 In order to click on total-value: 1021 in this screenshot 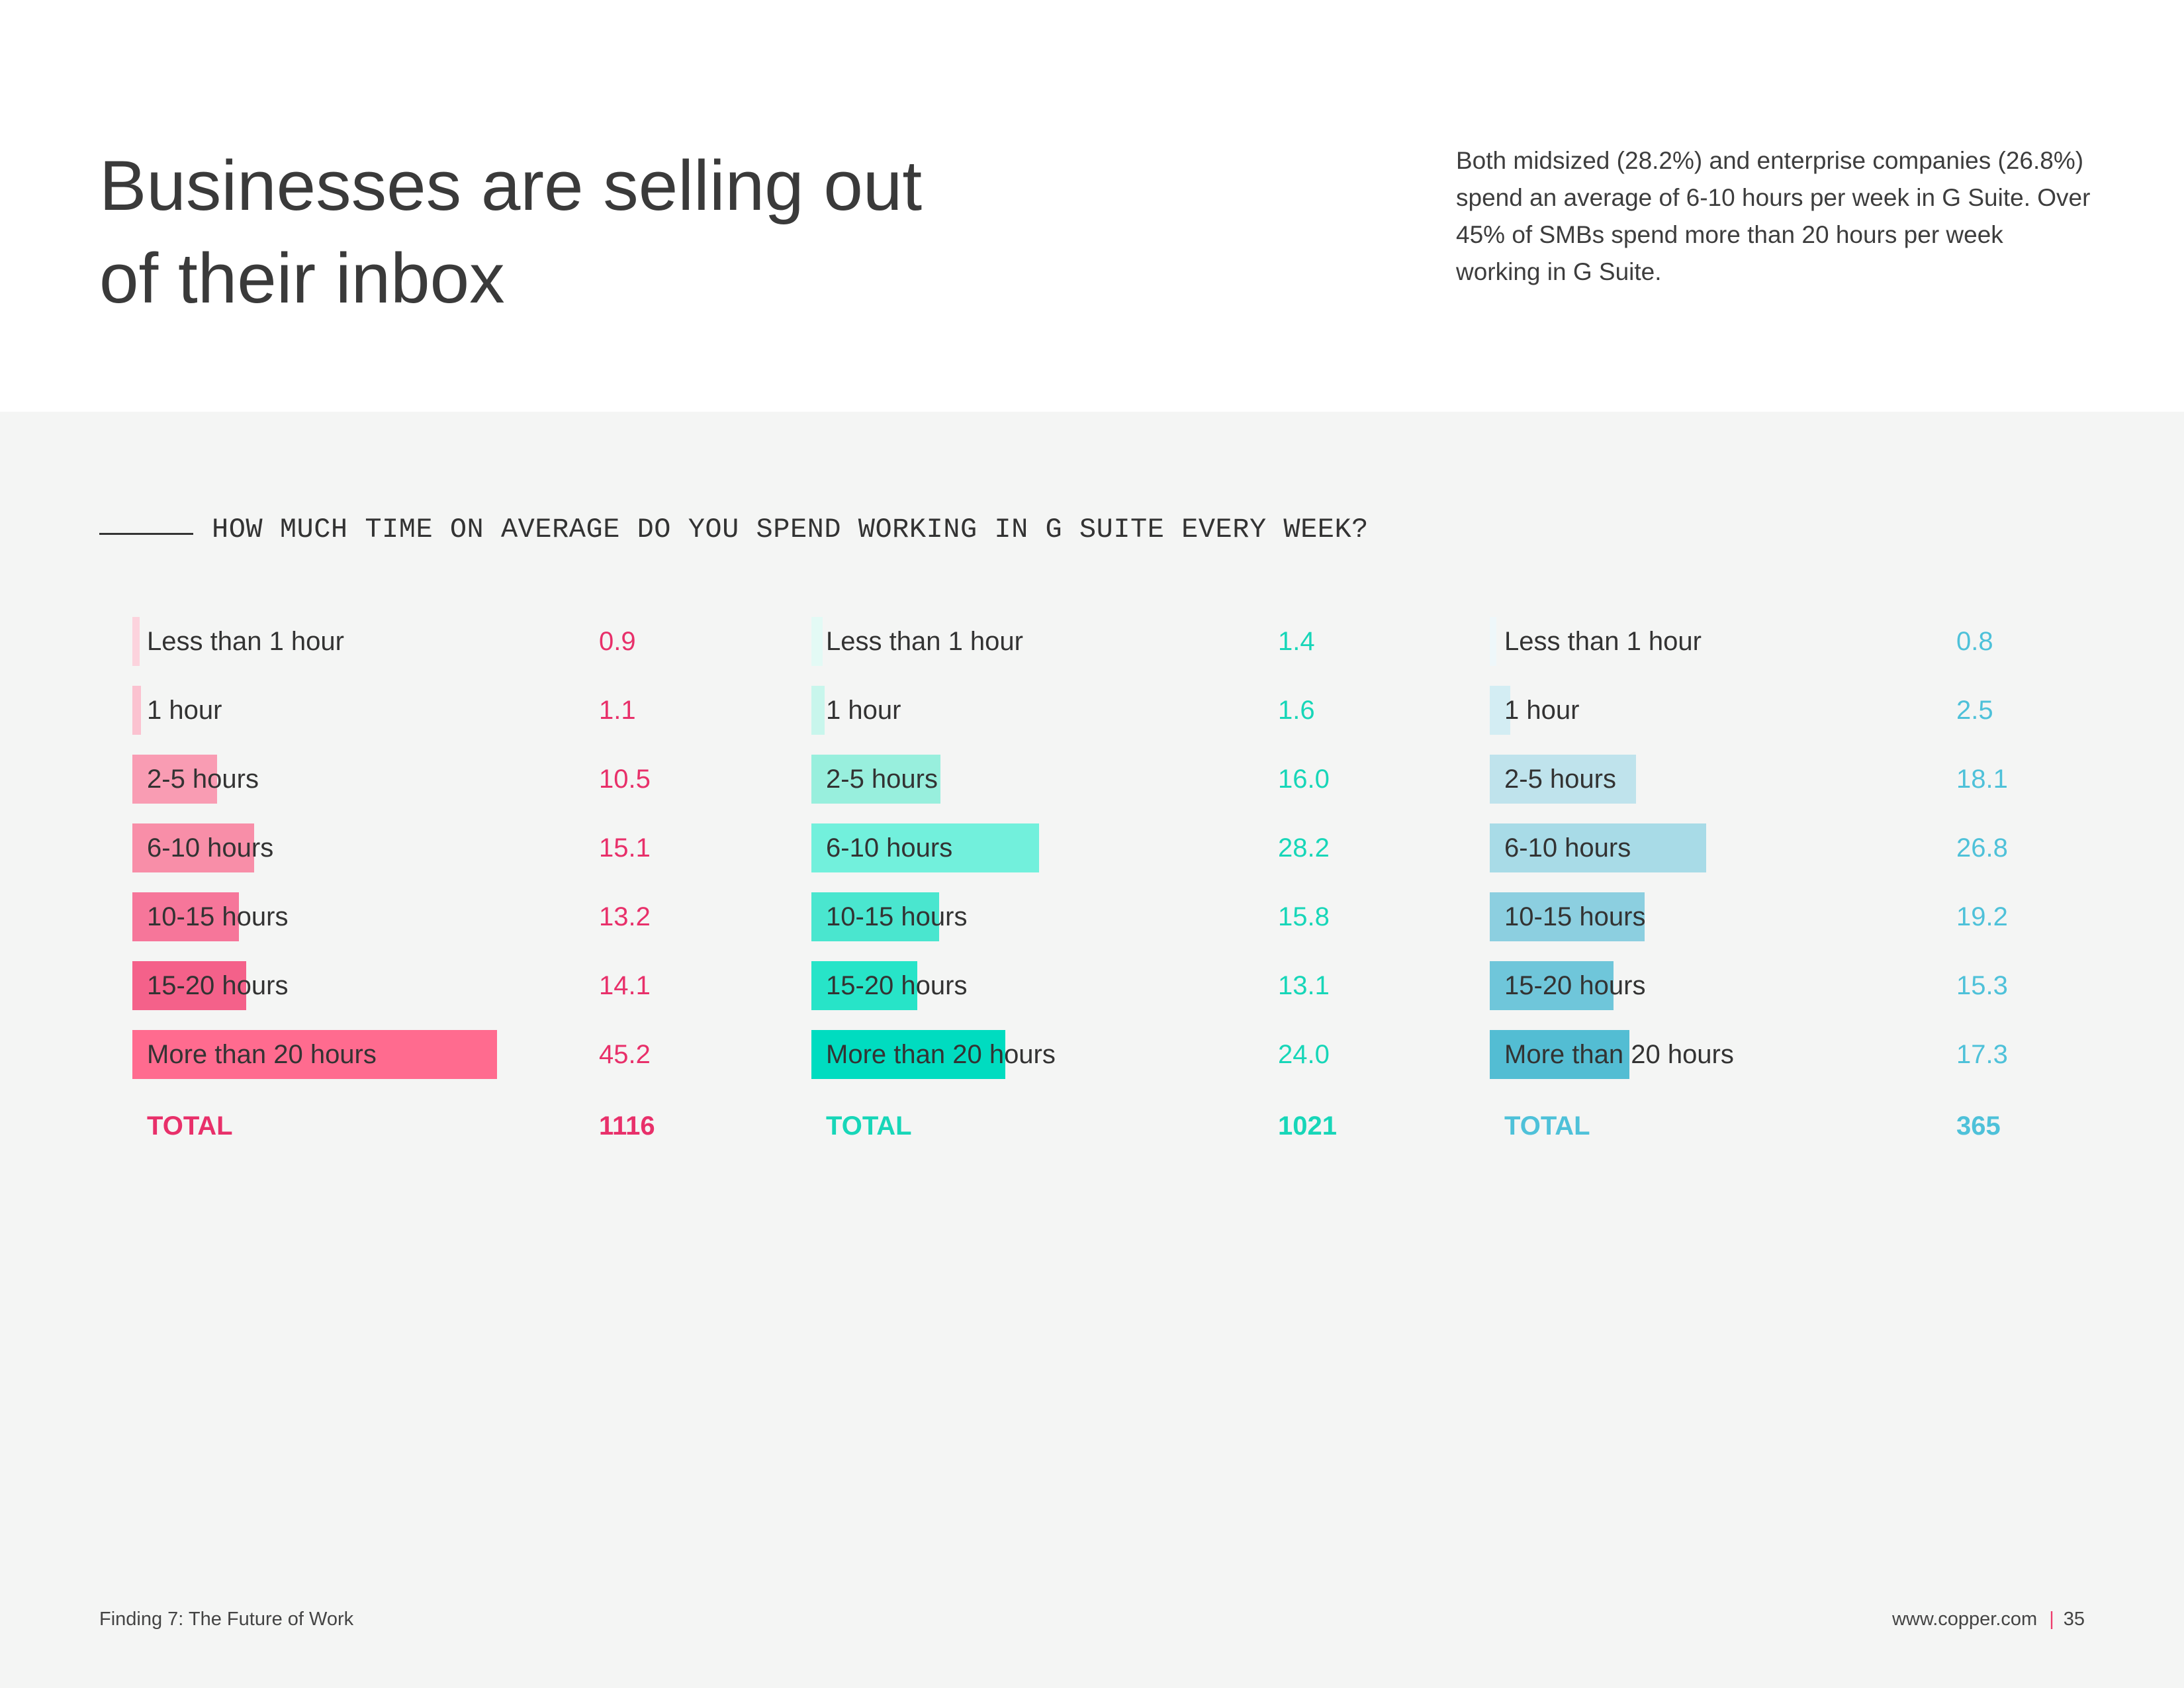, I will do `click(1307, 1126)`.